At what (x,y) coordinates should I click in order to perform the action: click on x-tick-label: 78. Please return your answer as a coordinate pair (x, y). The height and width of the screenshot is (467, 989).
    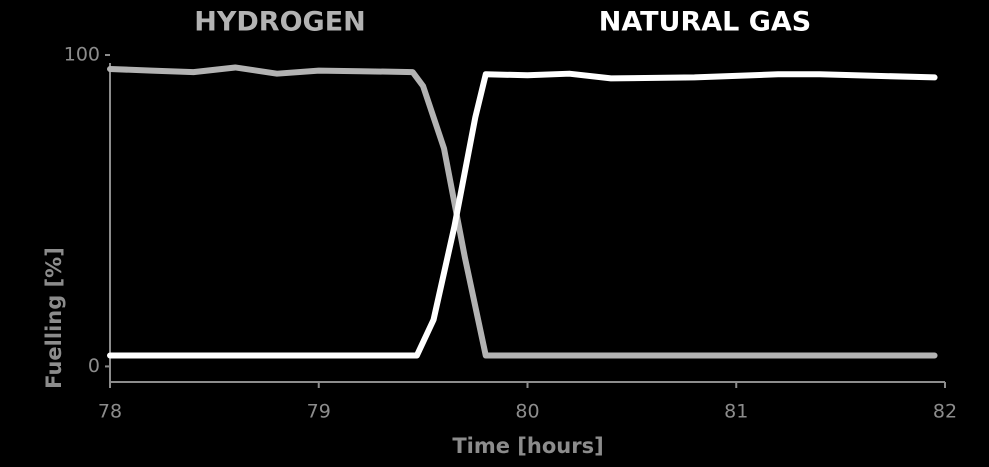
    Looking at the image, I should click on (110, 412).